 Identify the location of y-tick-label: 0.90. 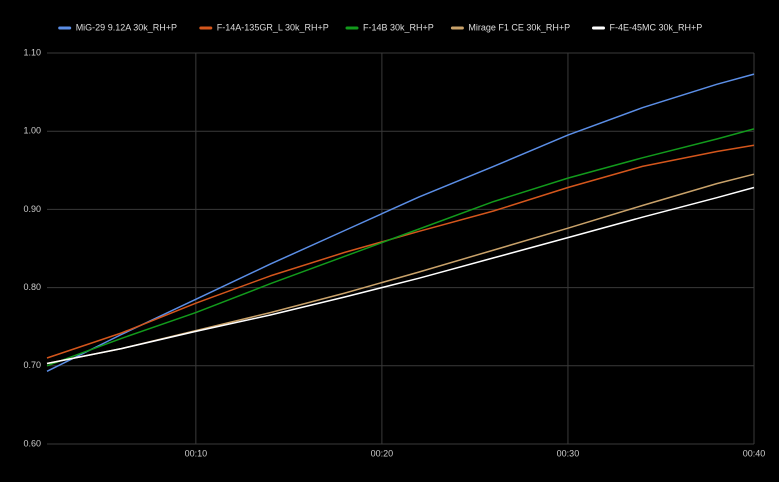
(32, 209).